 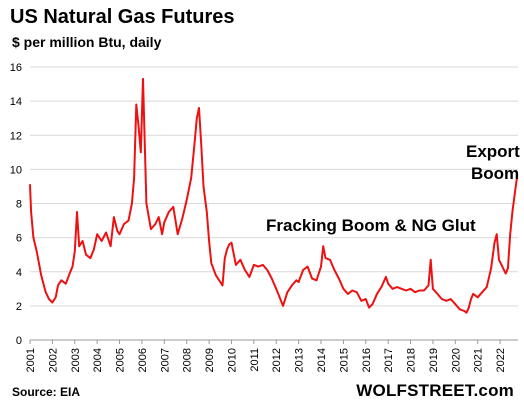 What do you see at coordinates (210, 360) in the screenshot?
I see `x-tick-label: 2009` at bounding box center [210, 360].